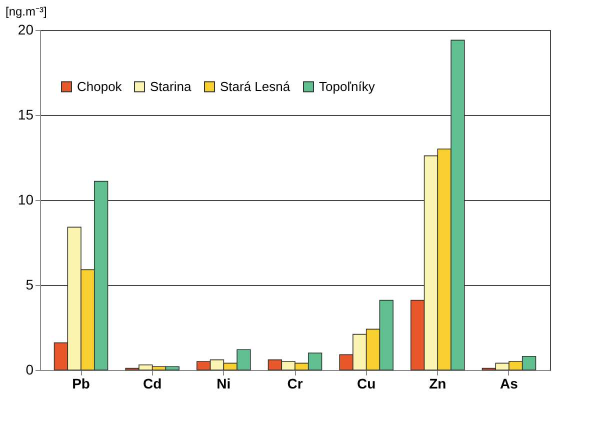 Image resolution: width=597 pixels, height=430 pixels. Describe the element at coordinates (223, 384) in the screenshot. I see `x-tick-label: Ni` at that location.